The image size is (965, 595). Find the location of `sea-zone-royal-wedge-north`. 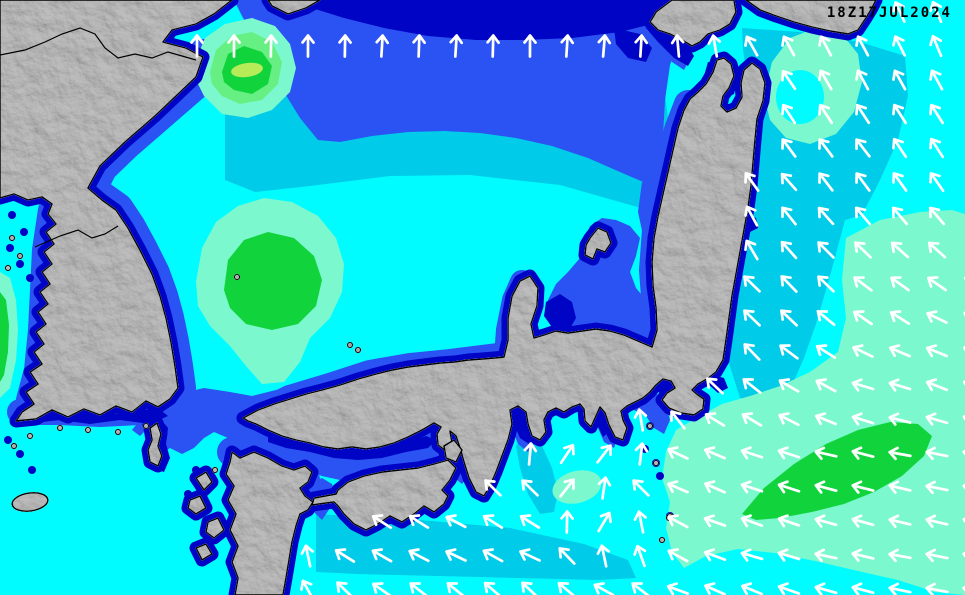

sea-zone-royal-wedge-north is located at coordinates (462, 94).